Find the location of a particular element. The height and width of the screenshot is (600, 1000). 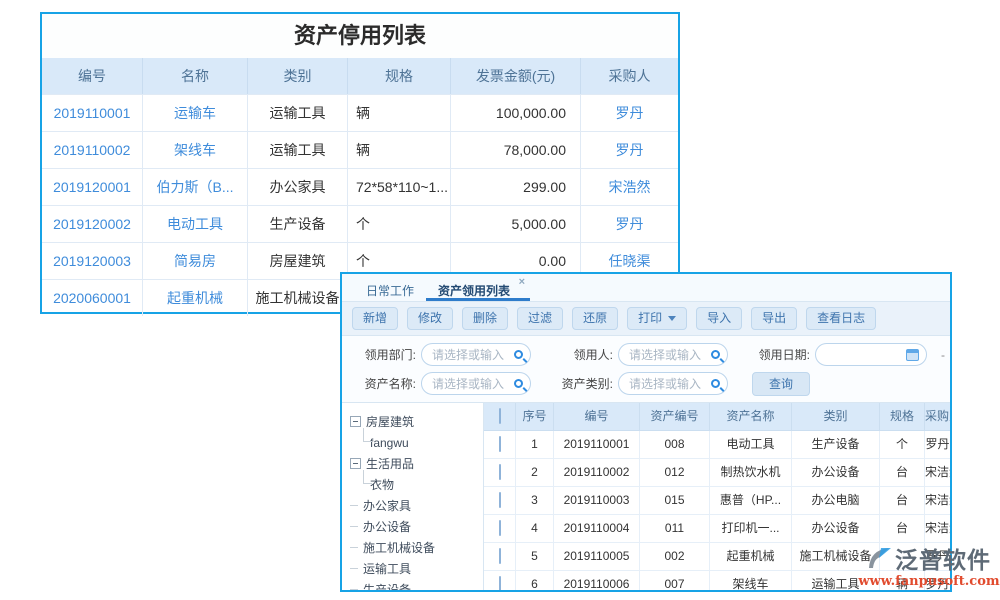

tab-asset-requisition-list: 资产领用列表 × is located at coordinates (478, 287).